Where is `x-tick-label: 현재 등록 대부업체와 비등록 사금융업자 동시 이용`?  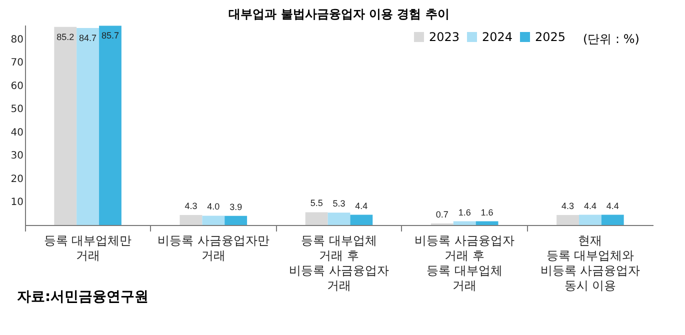
x-tick-label: 현재 등록 대부업체와 비등록 사금융업자 동시 이용 is located at coordinates (590, 263).